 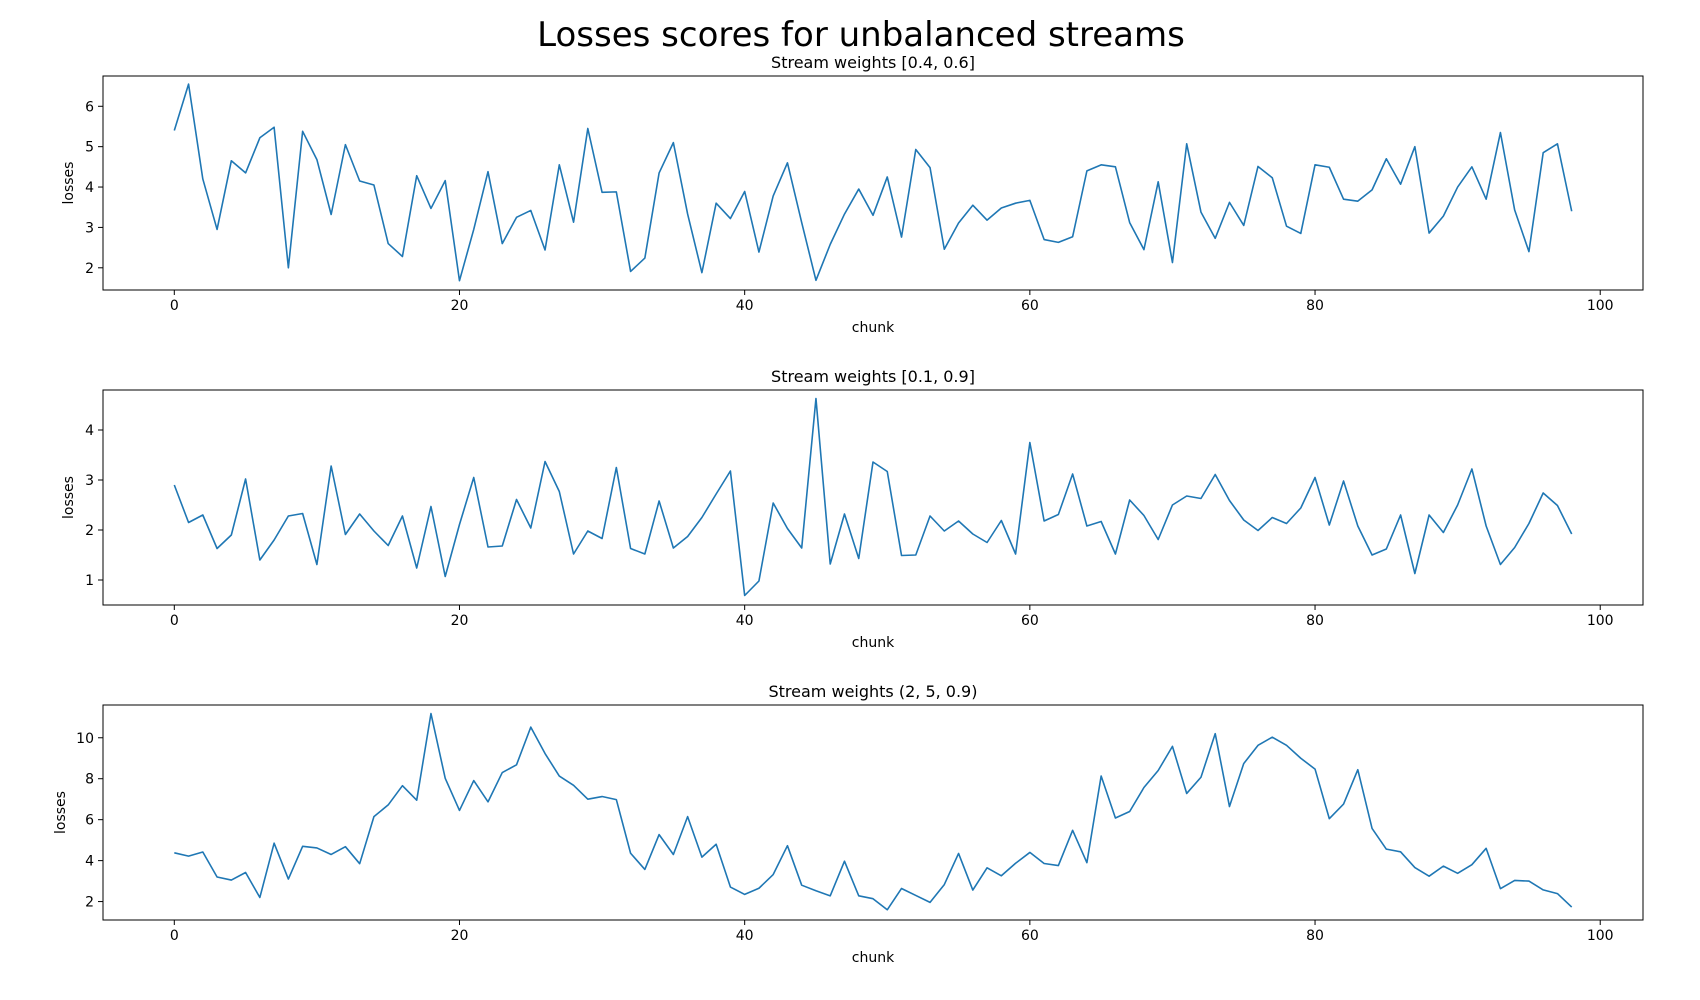 I want to click on y-tick-label: 1, so click(x=89, y=581).